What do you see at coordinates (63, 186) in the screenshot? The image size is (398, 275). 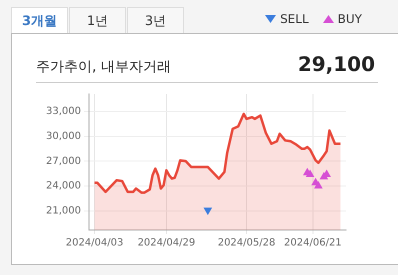 I see `y-tick-label: 24,000` at bounding box center [63, 186].